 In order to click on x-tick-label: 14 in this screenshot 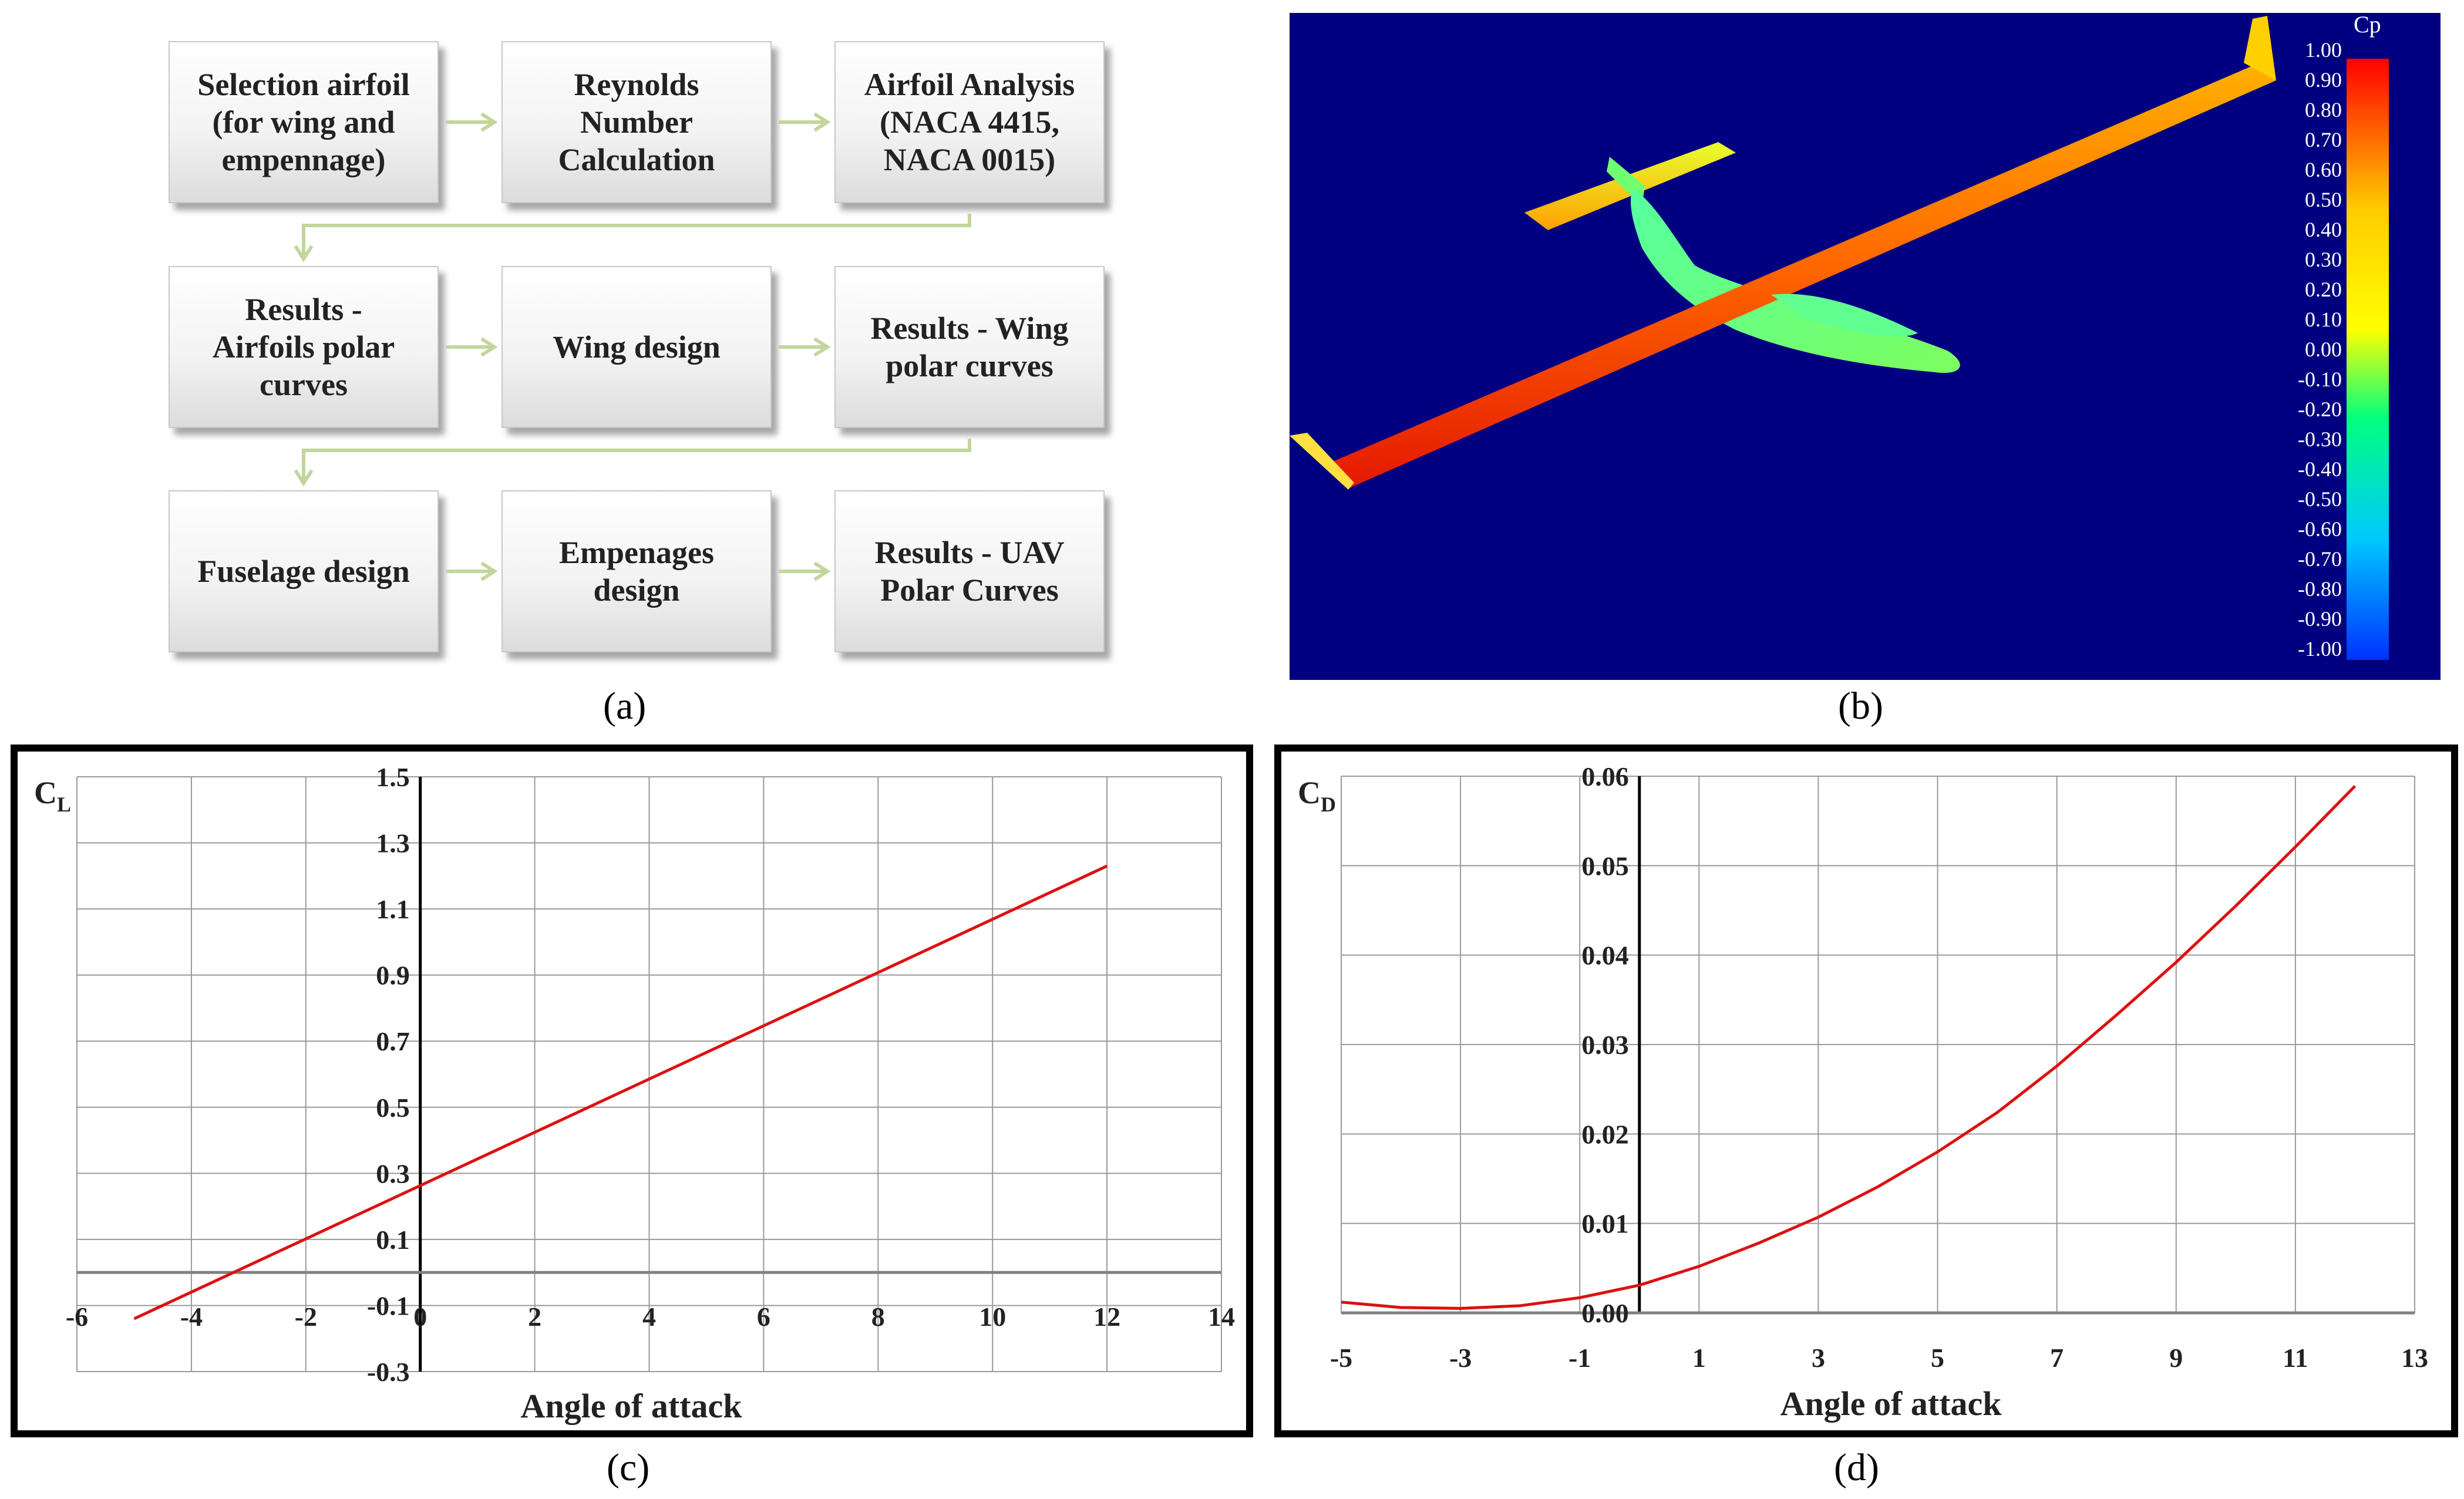, I will do `click(1221, 1317)`.